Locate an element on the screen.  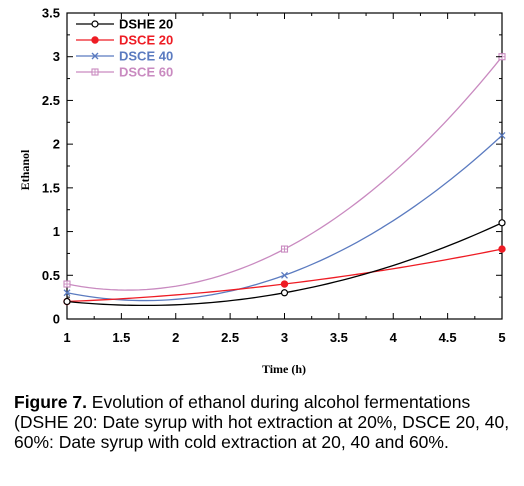
y-tick-label: 0.5 is located at coordinates (51, 275).